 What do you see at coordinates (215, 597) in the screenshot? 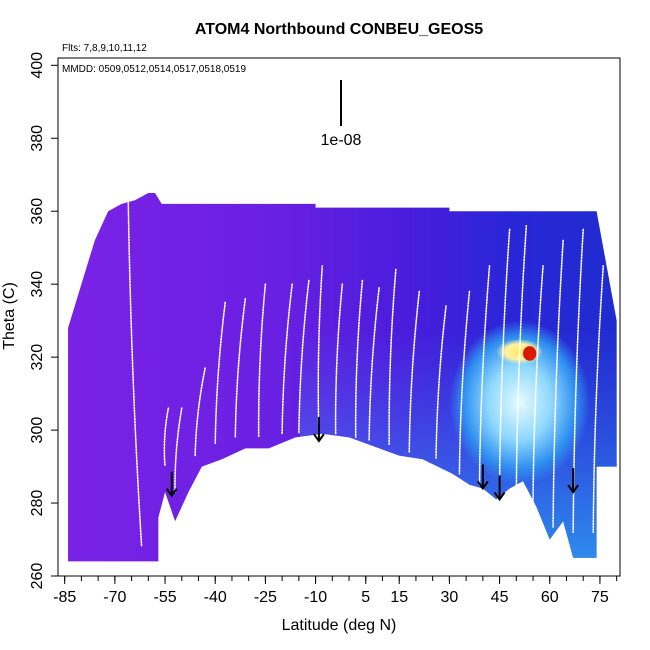
I see `x-tick-label: -40` at bounding box center [215, 597].